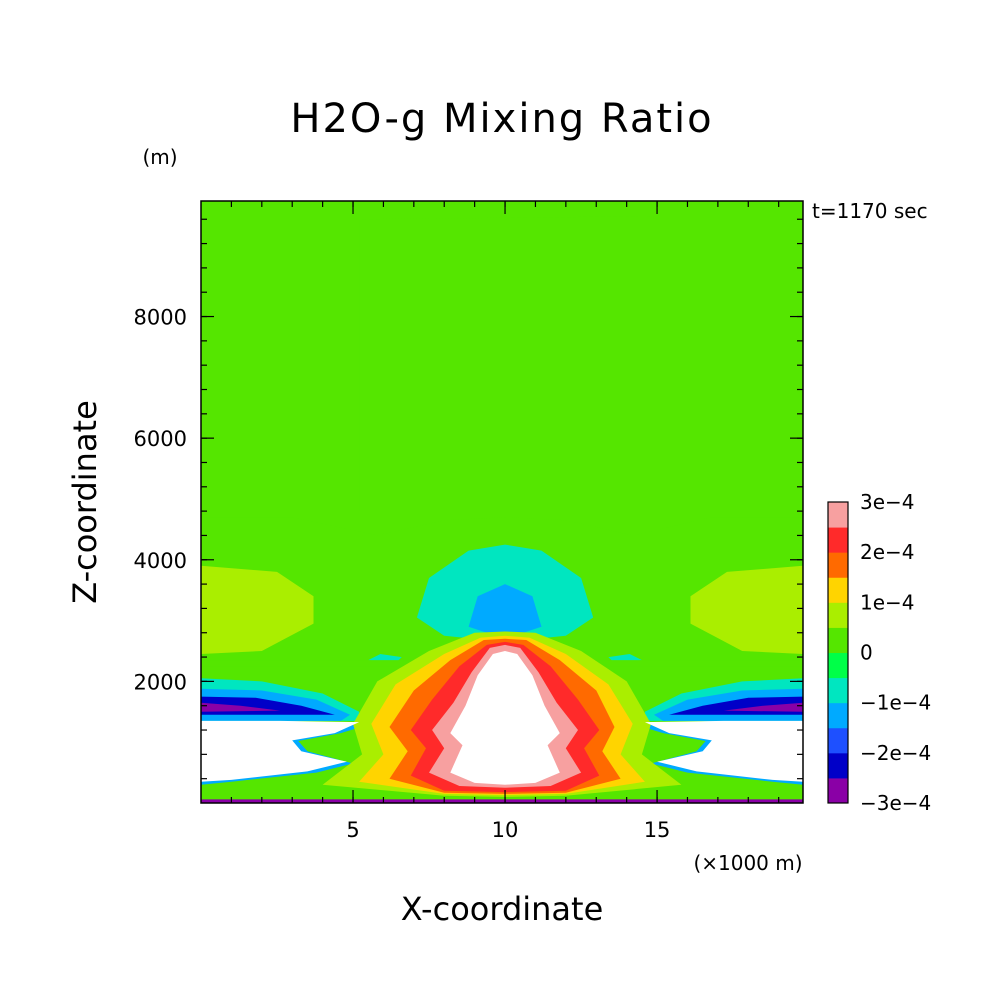  Describe the element at coordinates (241, 707) in the screenshot. I see `contour-region-left-layer-purple` at that location.